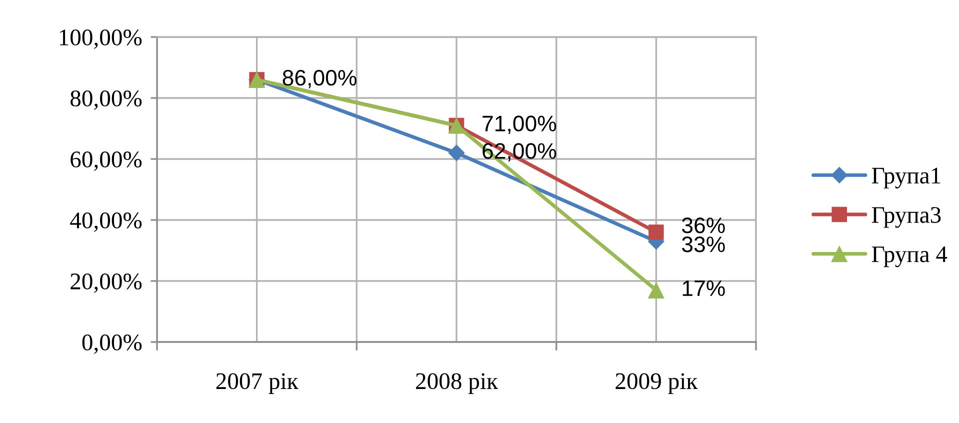 This screenshot has height=423, width=959. I want to click on data-label: 71,00%, so click(519, 125).